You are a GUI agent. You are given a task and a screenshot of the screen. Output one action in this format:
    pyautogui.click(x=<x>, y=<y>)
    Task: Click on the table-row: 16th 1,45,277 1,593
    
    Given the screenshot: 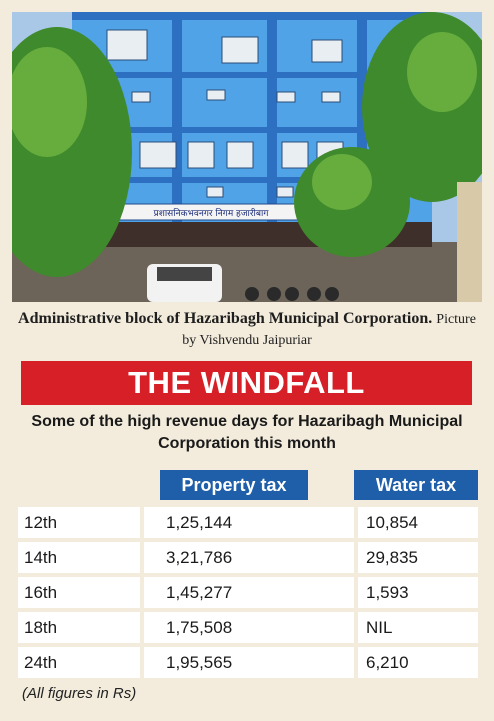 What is the action you would take?
    pyautogui.click(x=248, y=592)
    